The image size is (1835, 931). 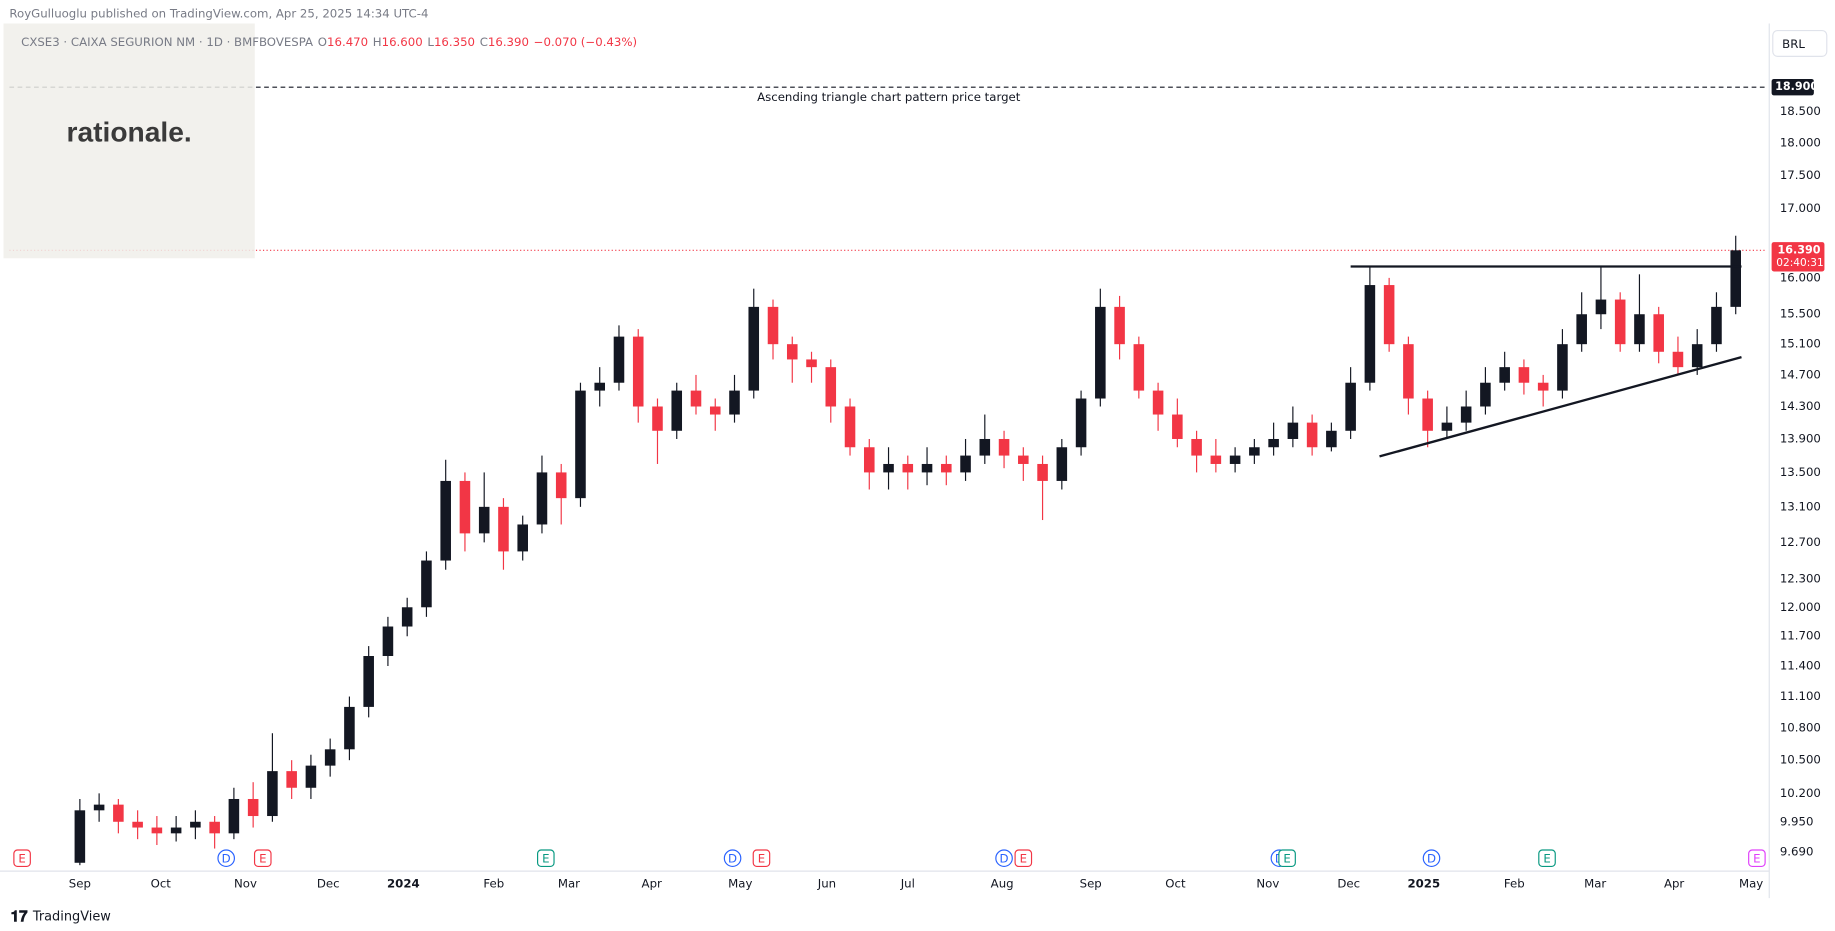 I want to click on ohlc-key: L, so click(x=430, y=42).